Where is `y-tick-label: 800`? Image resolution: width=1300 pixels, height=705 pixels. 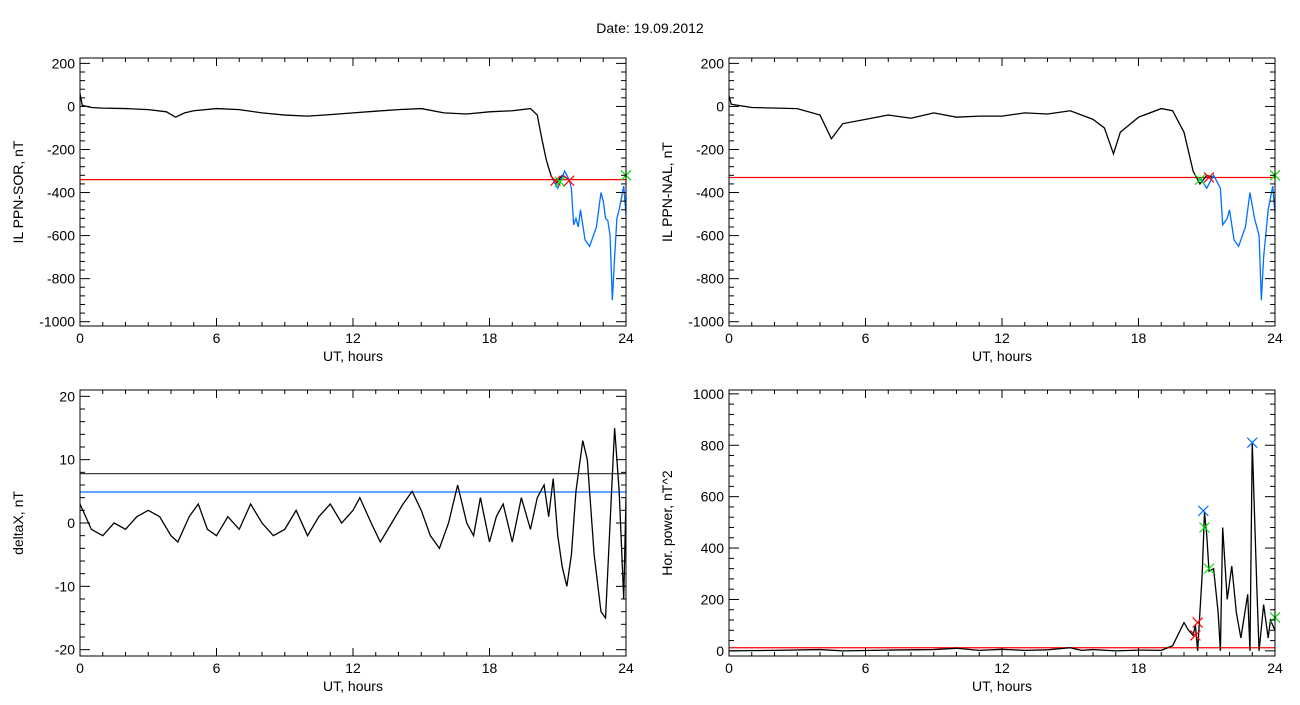
y-tick-label: 800 is located at coordinates (713, 445).